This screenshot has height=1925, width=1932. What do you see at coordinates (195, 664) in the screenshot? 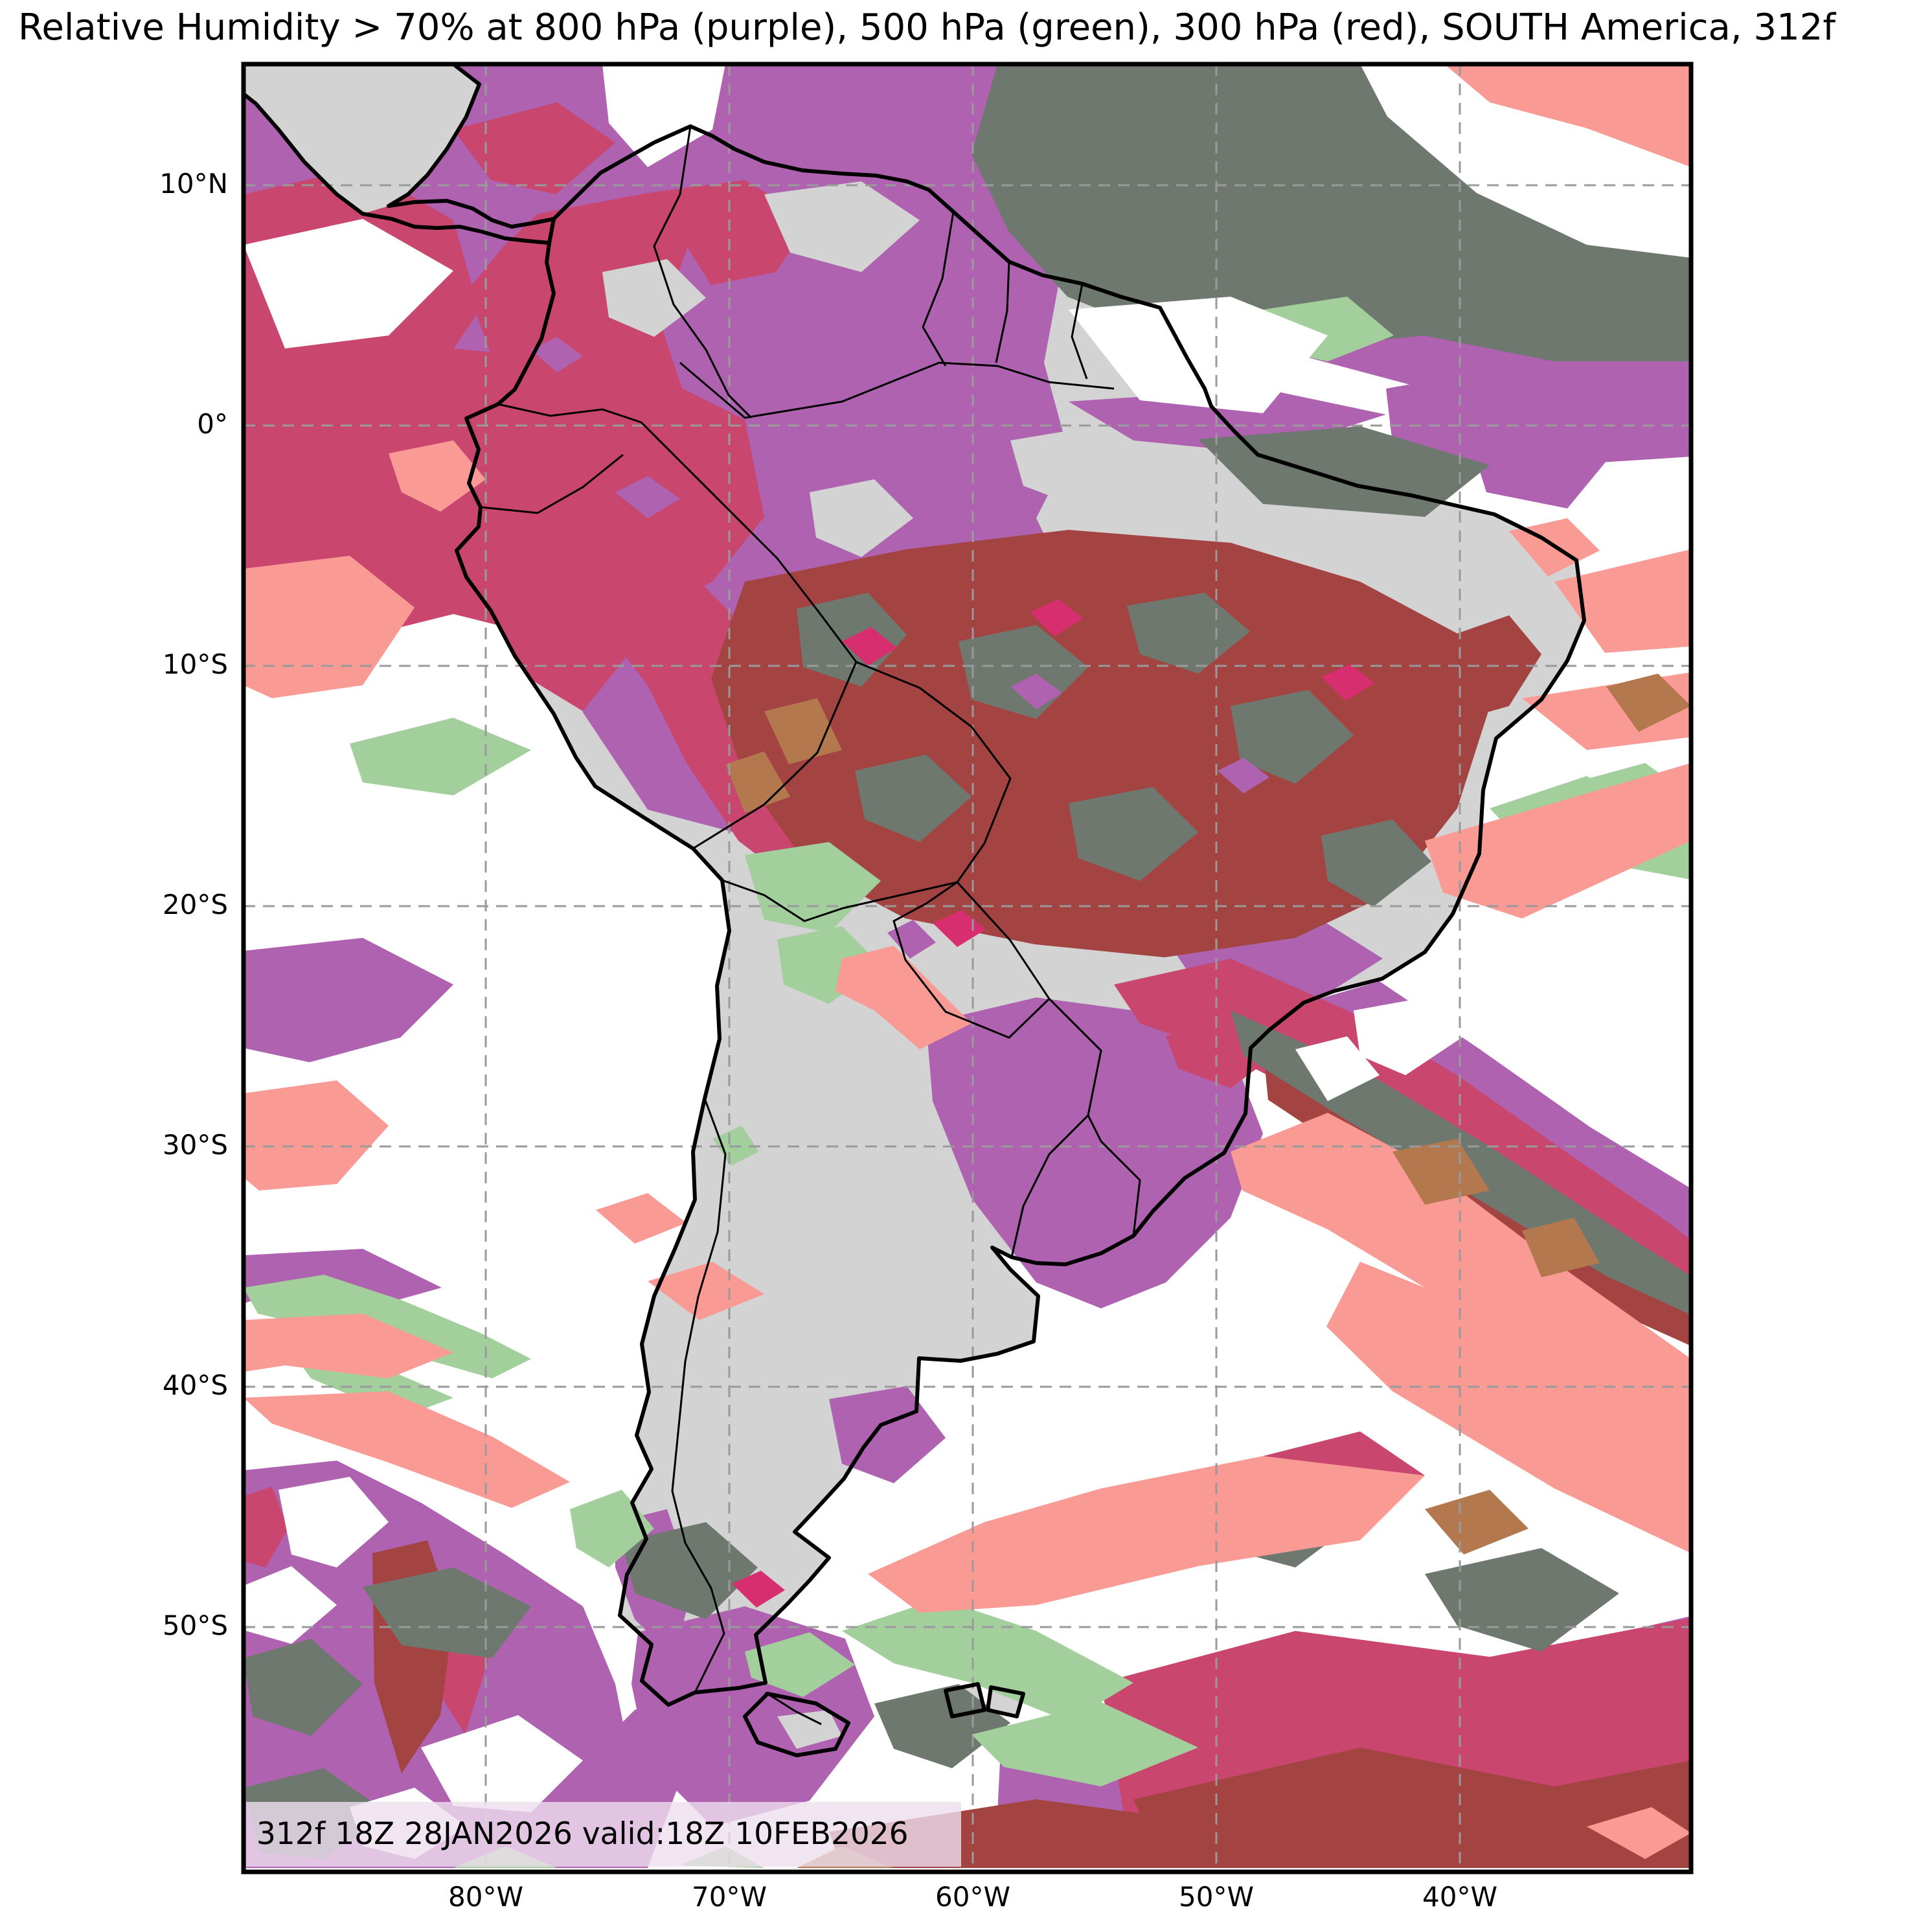
I see `latitude-tick-label: 10°S` at bounding box center [195, 664].